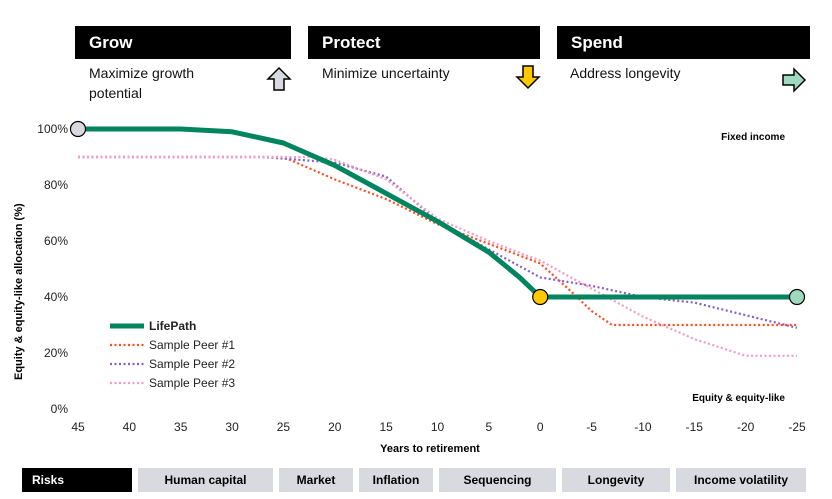 Image resolution: width=832 pixels, height=499 pixels. What do you see at coordinates (181, 427) in the screenshot?
I see `x-tick-label: 35` at bounding box center [181, 427].